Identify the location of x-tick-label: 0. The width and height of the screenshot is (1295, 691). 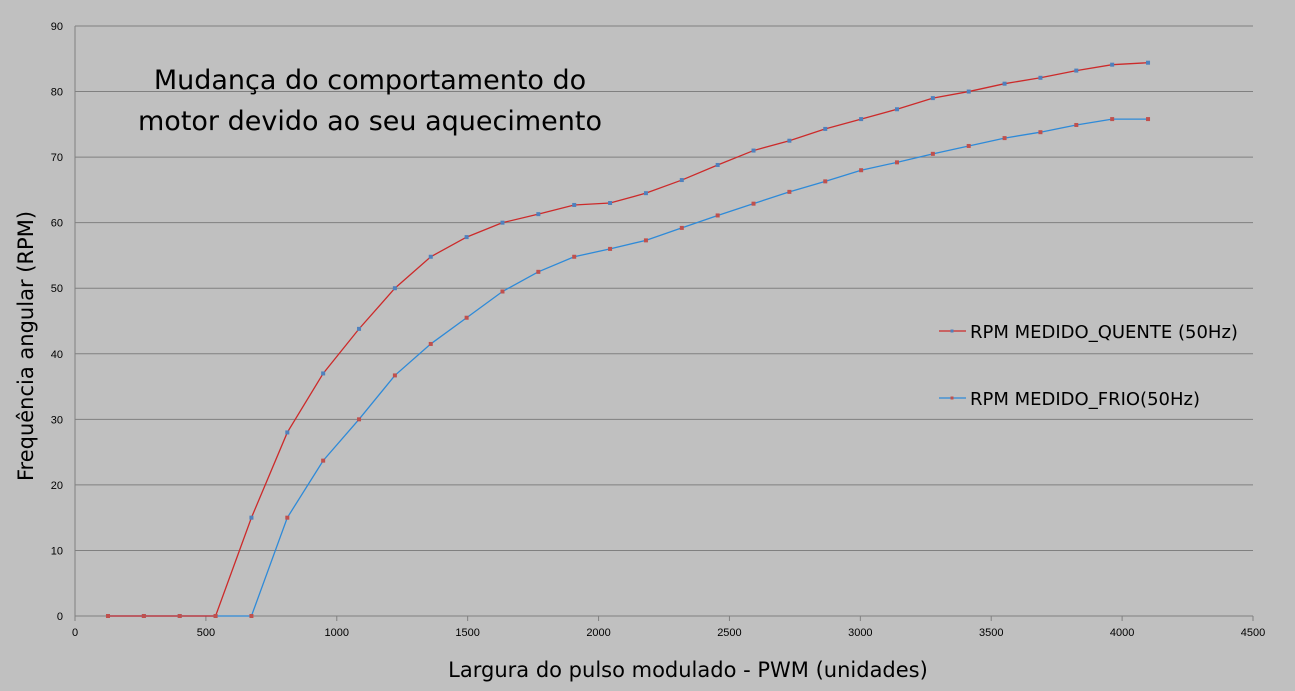
(75, 633).